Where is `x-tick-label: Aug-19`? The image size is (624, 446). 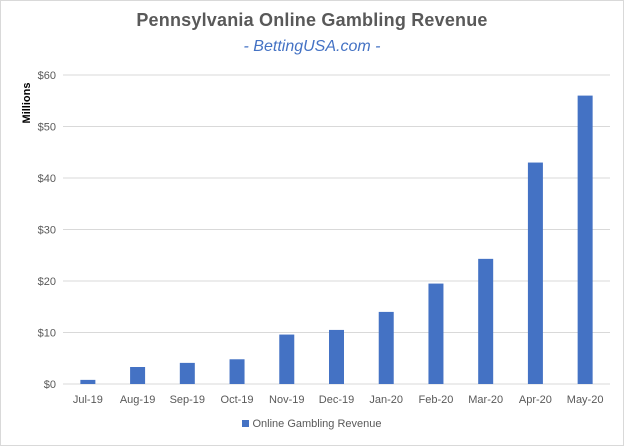 x-tick-label: Aug-19 is located at coordinates (137, 400).